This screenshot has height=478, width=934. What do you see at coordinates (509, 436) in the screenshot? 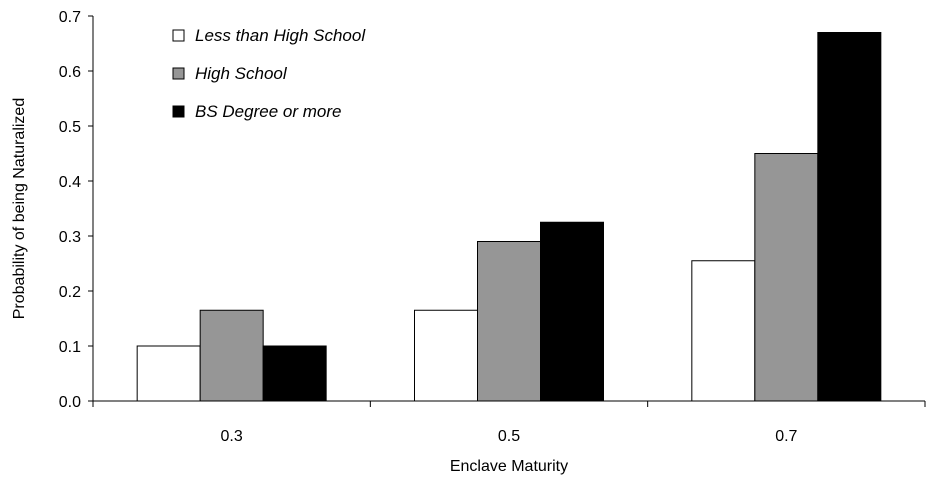
I see `x-tick-label: 0.5` at bounding box center [509, 436].